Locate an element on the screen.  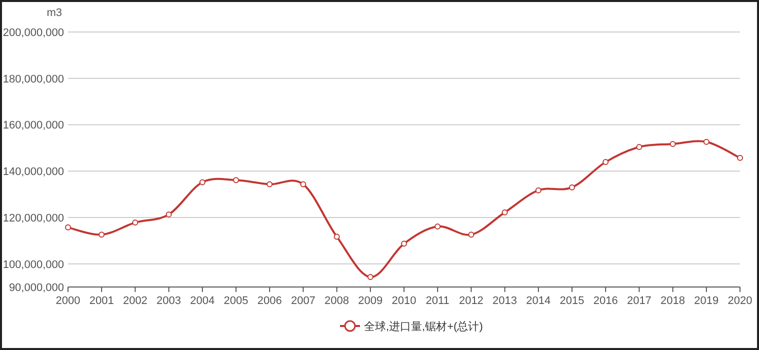
y-tick-label: 140,000,000 is located at coordinates (33, 172).